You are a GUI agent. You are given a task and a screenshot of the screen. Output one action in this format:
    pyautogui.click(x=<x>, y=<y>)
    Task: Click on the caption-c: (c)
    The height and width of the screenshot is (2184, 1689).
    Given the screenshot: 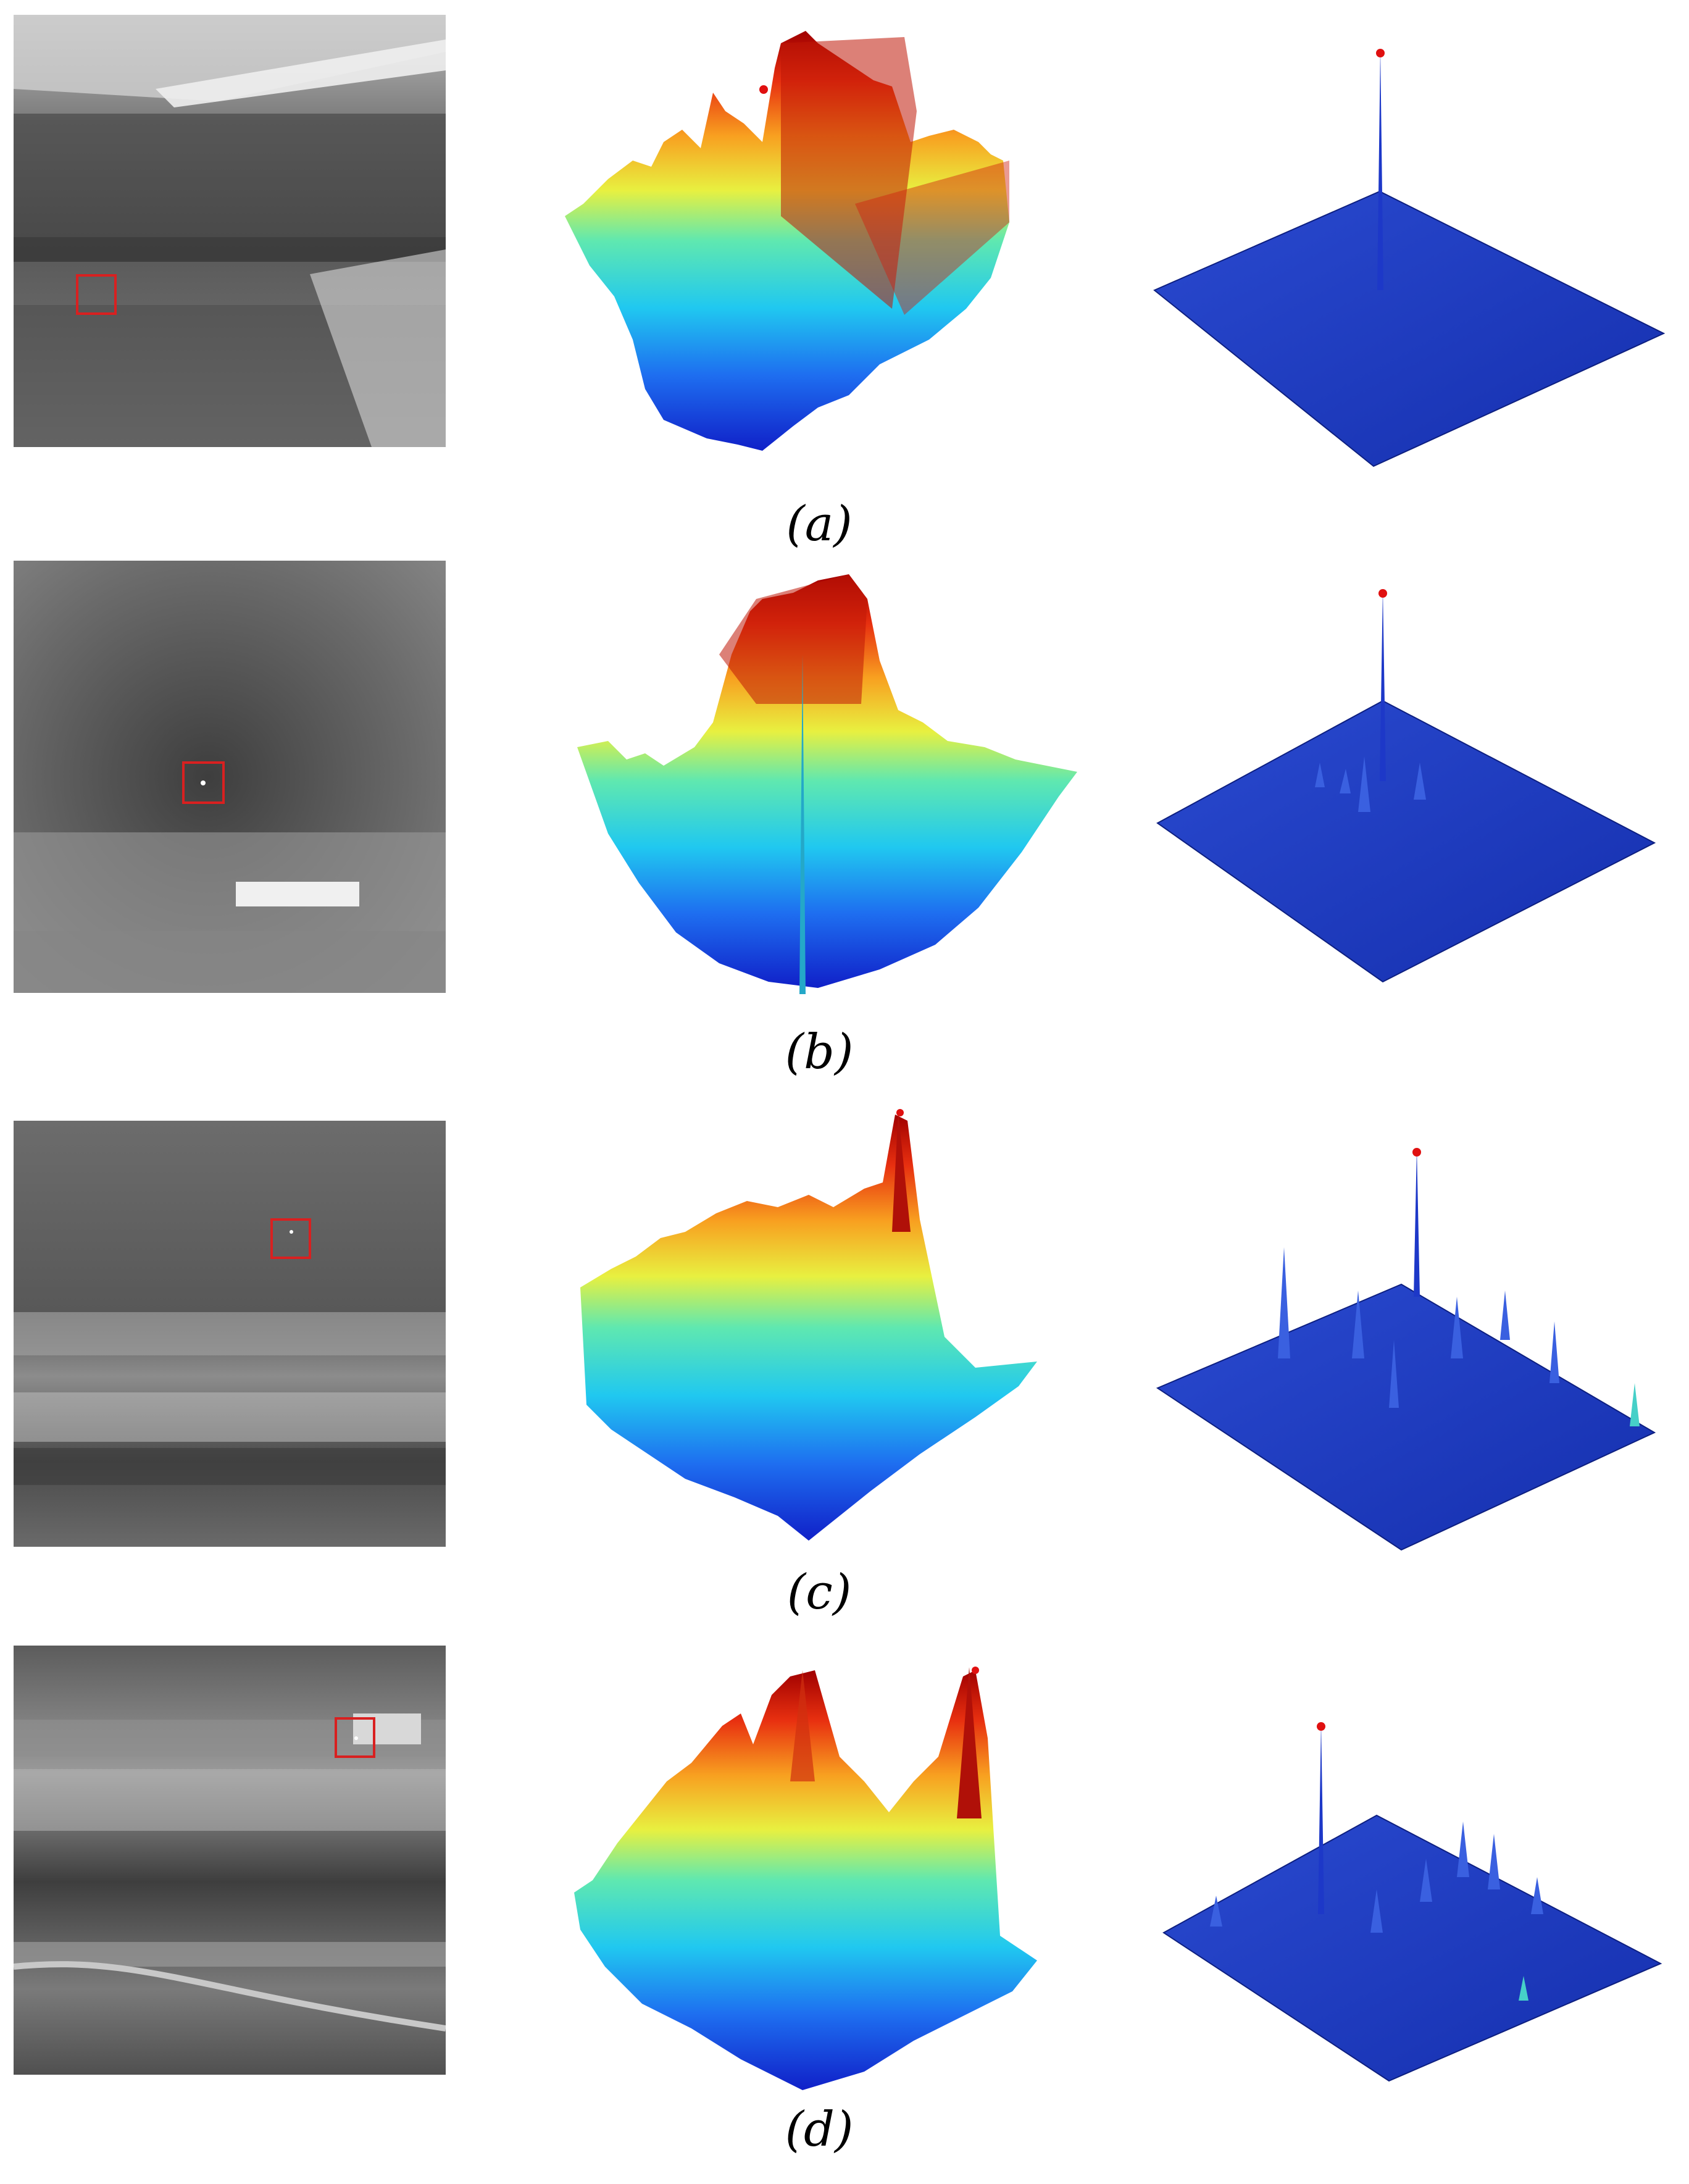 What is the action you would take?
    pyautogui.click(x=819, y=1592)
    